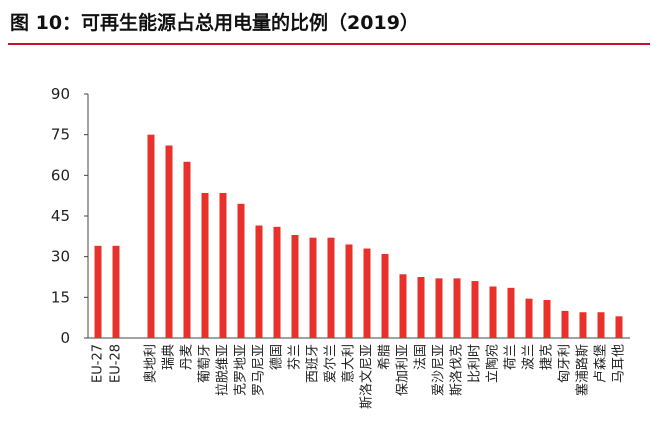 Image resolution: width=658 pixels, height=448 pixels. What do you see at coordinates (511, 357) in the screenshot?
I see `x-category-label: 荷兰` at bounding box center [511, 357].